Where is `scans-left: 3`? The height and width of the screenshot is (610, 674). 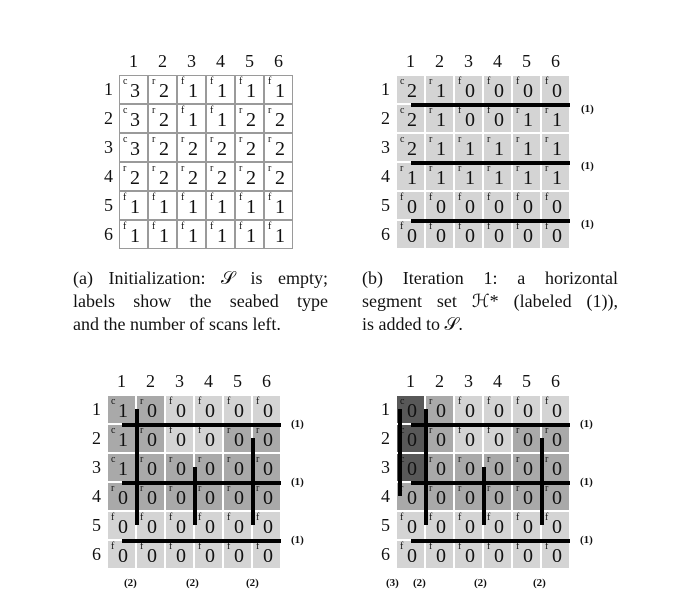
scans-left: 3 is located at coordinates (135, 149).